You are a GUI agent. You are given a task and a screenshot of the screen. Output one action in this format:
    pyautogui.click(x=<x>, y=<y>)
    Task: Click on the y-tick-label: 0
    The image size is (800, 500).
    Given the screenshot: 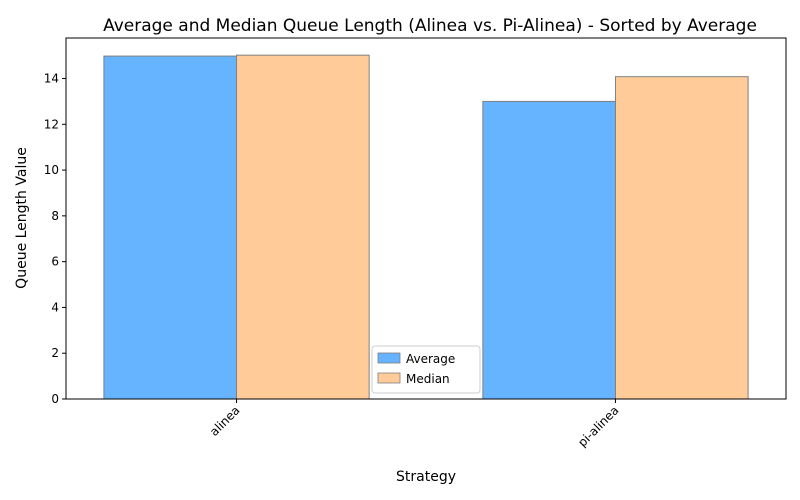 What is the action you would take?
    pyautogui.click(x=55, y=399)
    